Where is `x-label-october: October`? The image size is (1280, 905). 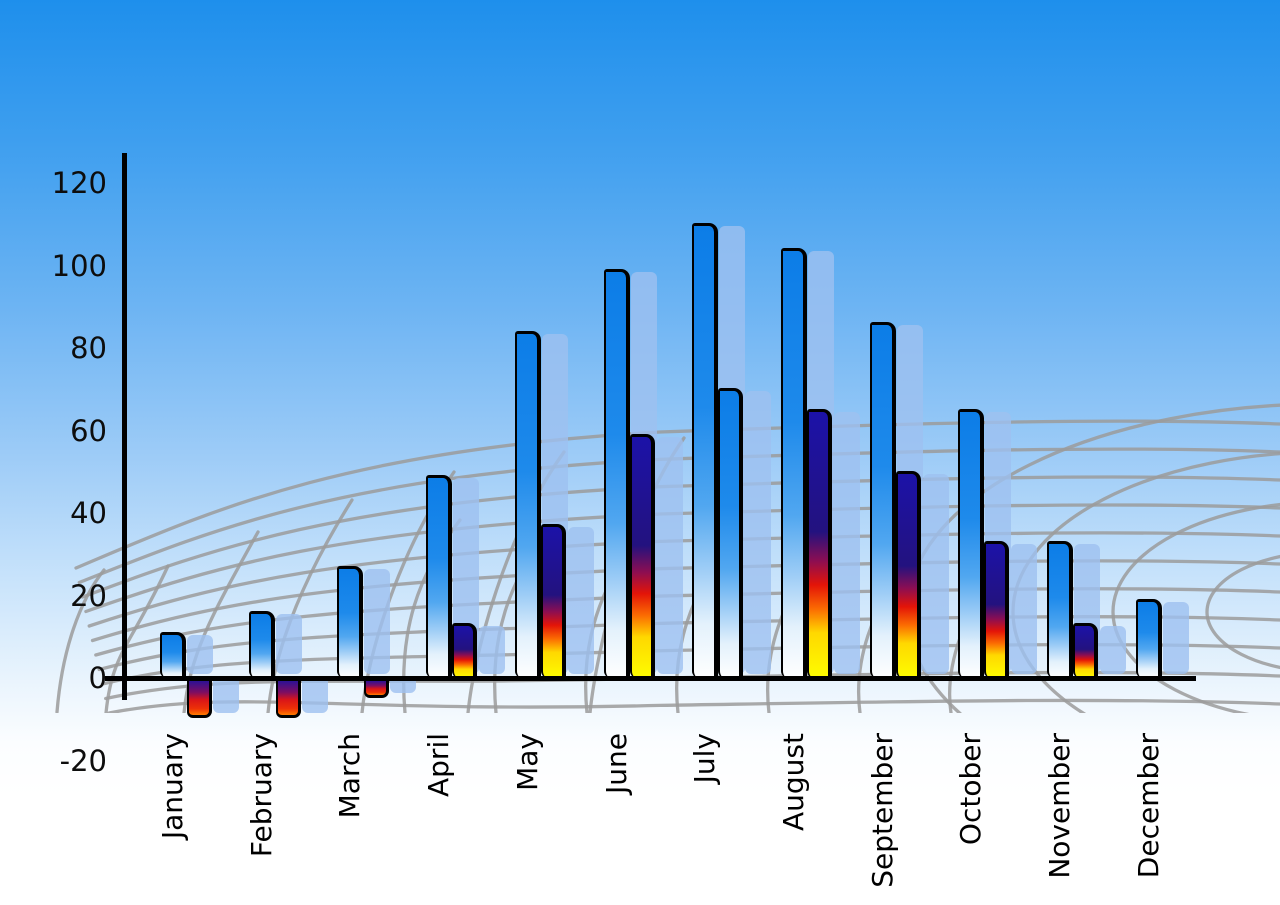 x-label-october: October is located at coordinates (970, 789).